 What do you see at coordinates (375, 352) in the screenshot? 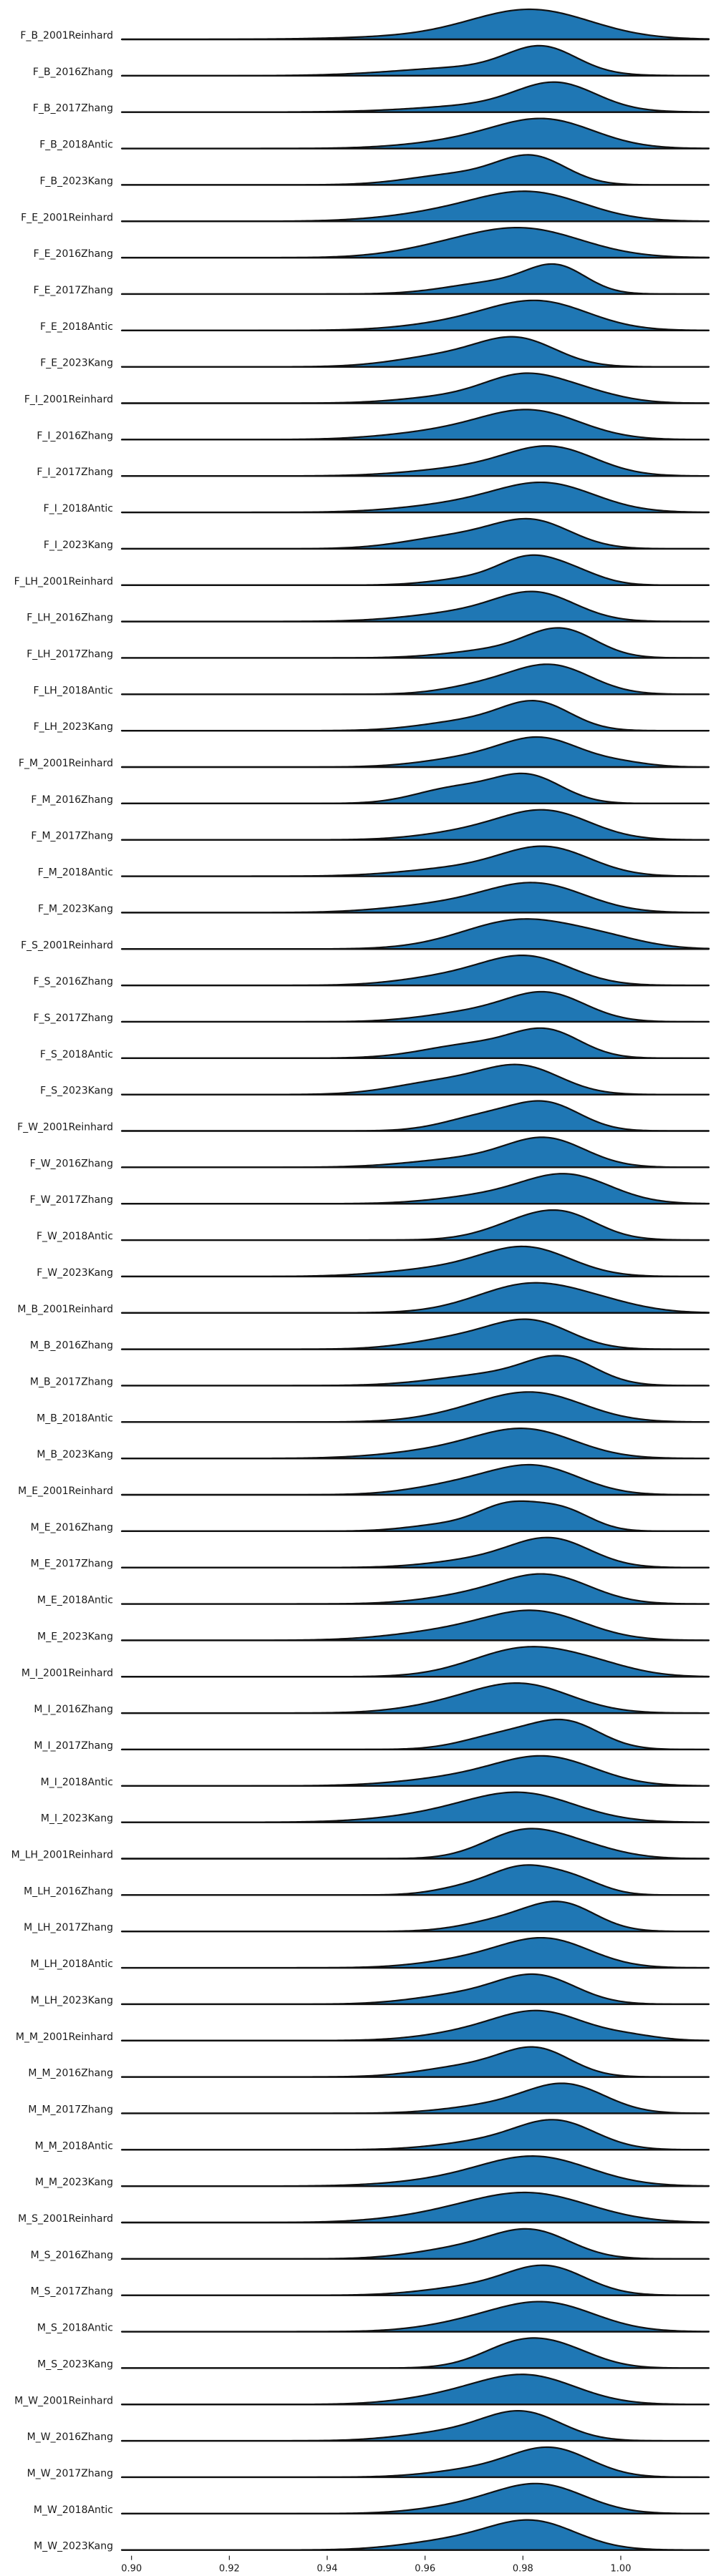
I see `ridge-f-e-2023kang: F_E_2023Kang` at bounding box center [375, 352].